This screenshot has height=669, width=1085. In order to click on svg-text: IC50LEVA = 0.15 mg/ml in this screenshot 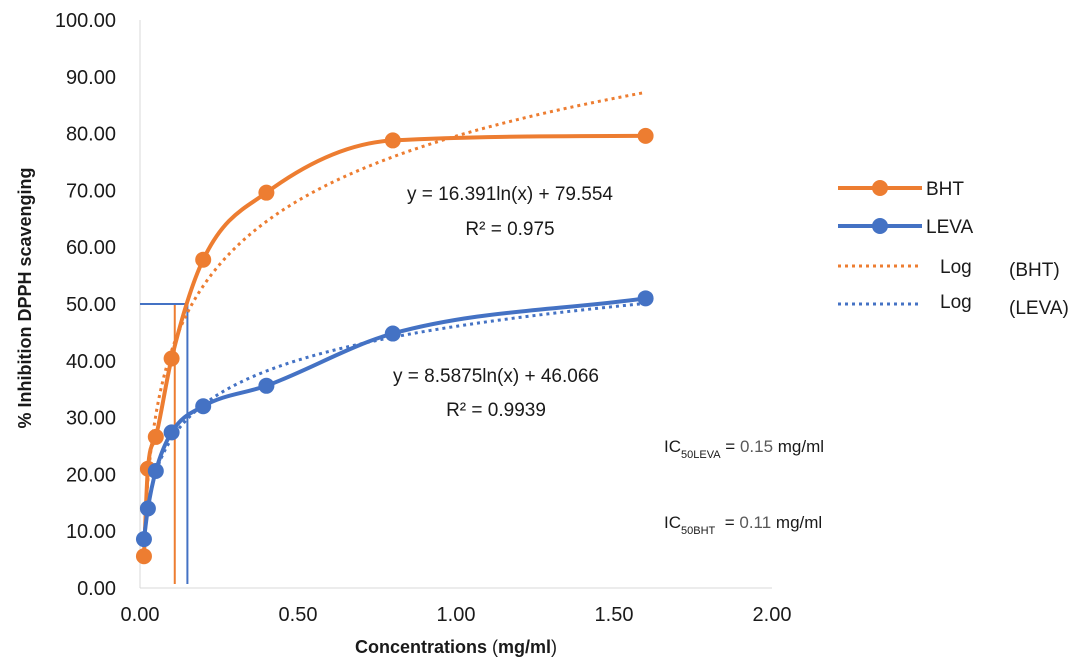, I will do `click(744, 449)`.